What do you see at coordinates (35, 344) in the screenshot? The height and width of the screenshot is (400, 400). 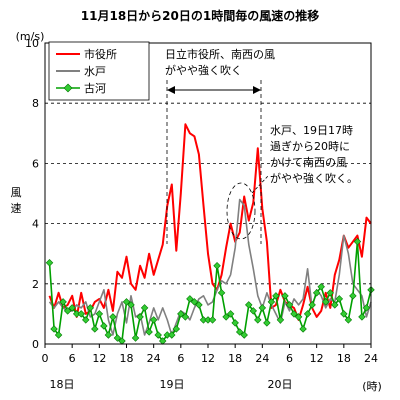 I see `y-tick-label-0: 0` at bounding box center [35, 344].